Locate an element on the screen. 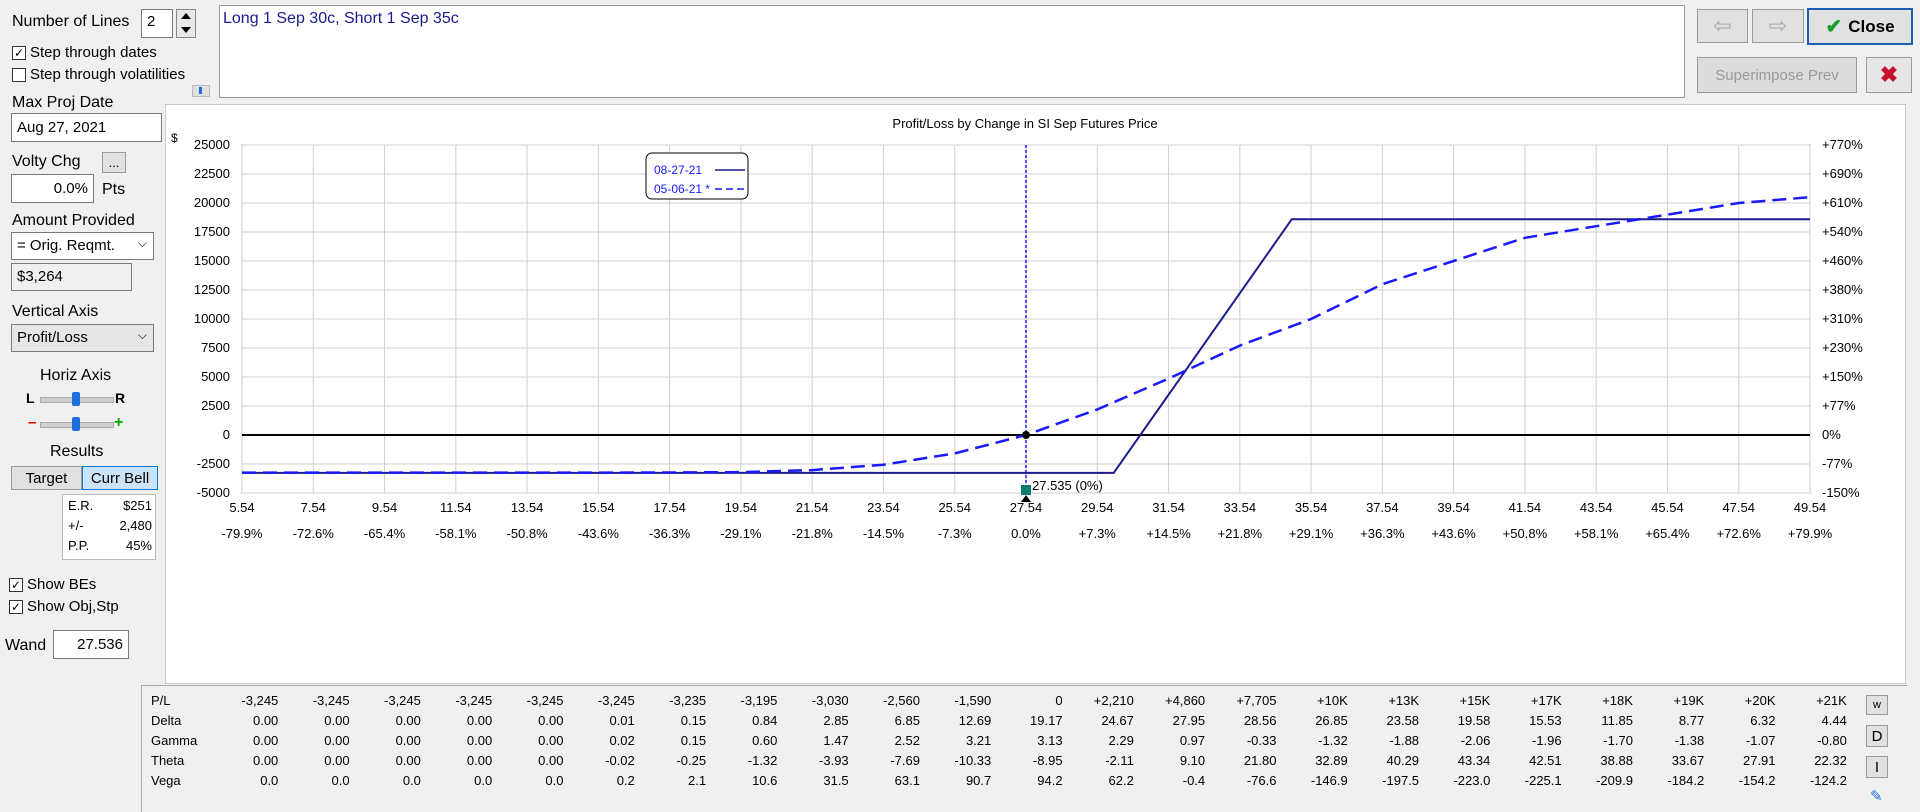  greeks-cell: 32.89 is located at coordinates (1331, 760).